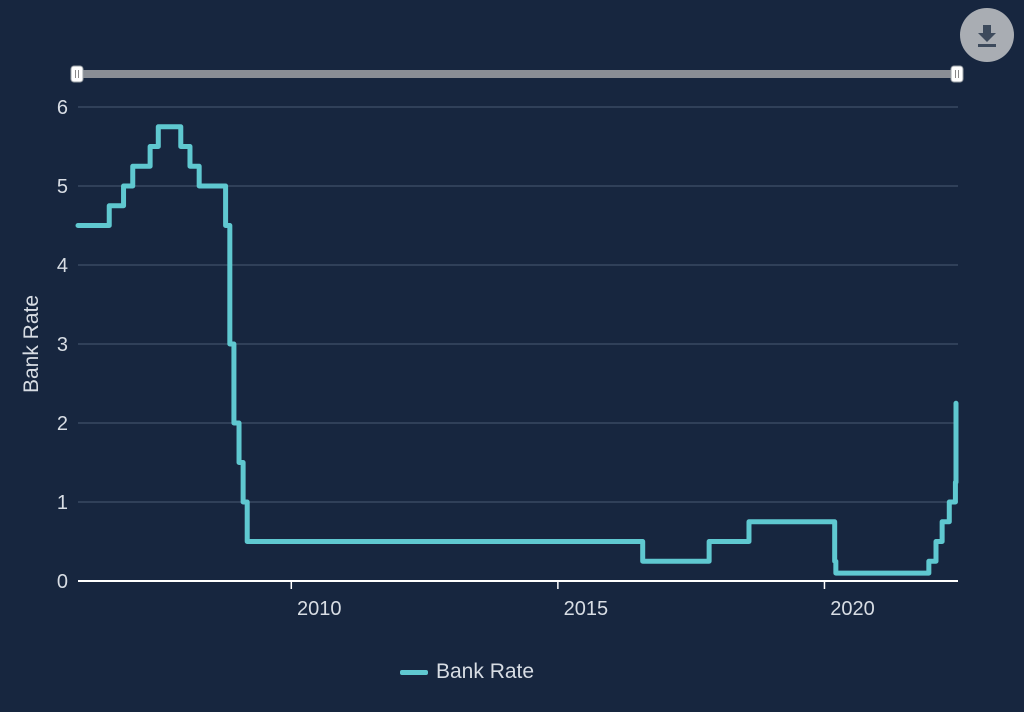 This screenshot has width=1024, height=712. What do you see at coordinates (586, 609) in the screenshot?
I see `x-tick-label: 2015` at bounding box center [586, 609].